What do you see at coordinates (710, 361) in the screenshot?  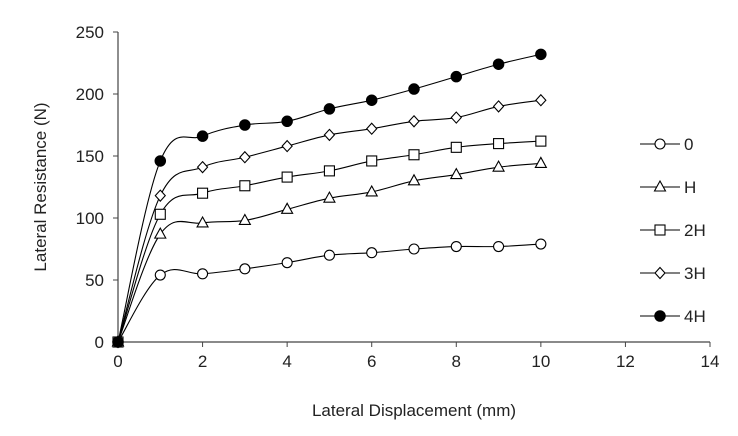 I see `x-tick-label: 14` at bounding box center [710, 361].